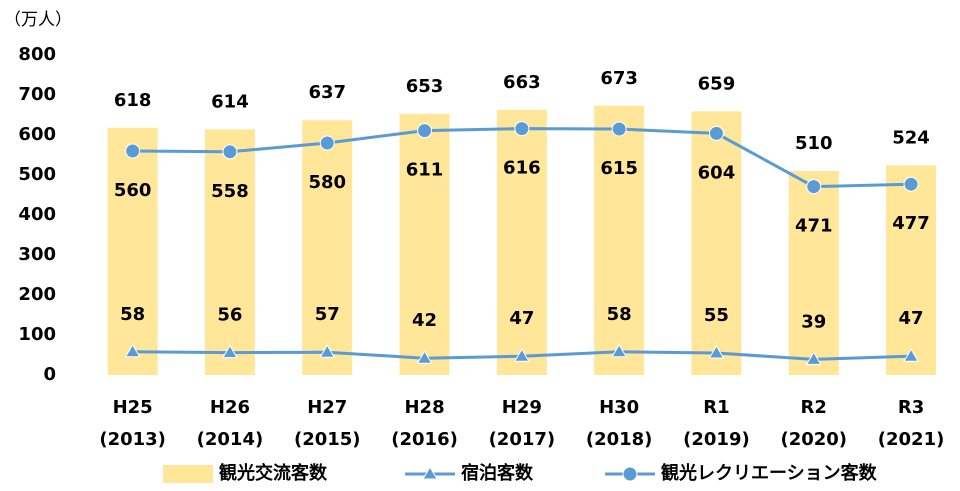 Image resolution: width=960 pixels, height=491 pixels. What do you see at coordinates (230, 439) in the screenshot?
I see `x-tick-label: (2014)` at bounding box center [230, 439].